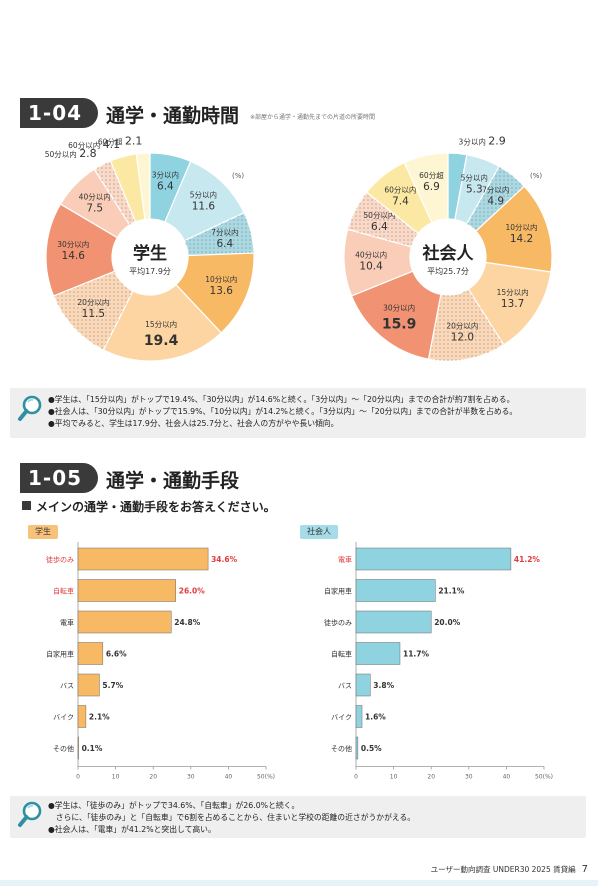 Image resolution: width=598 pixels, height=886 pixels. I want to click on slice-label: 60分超, so click(431, 175).